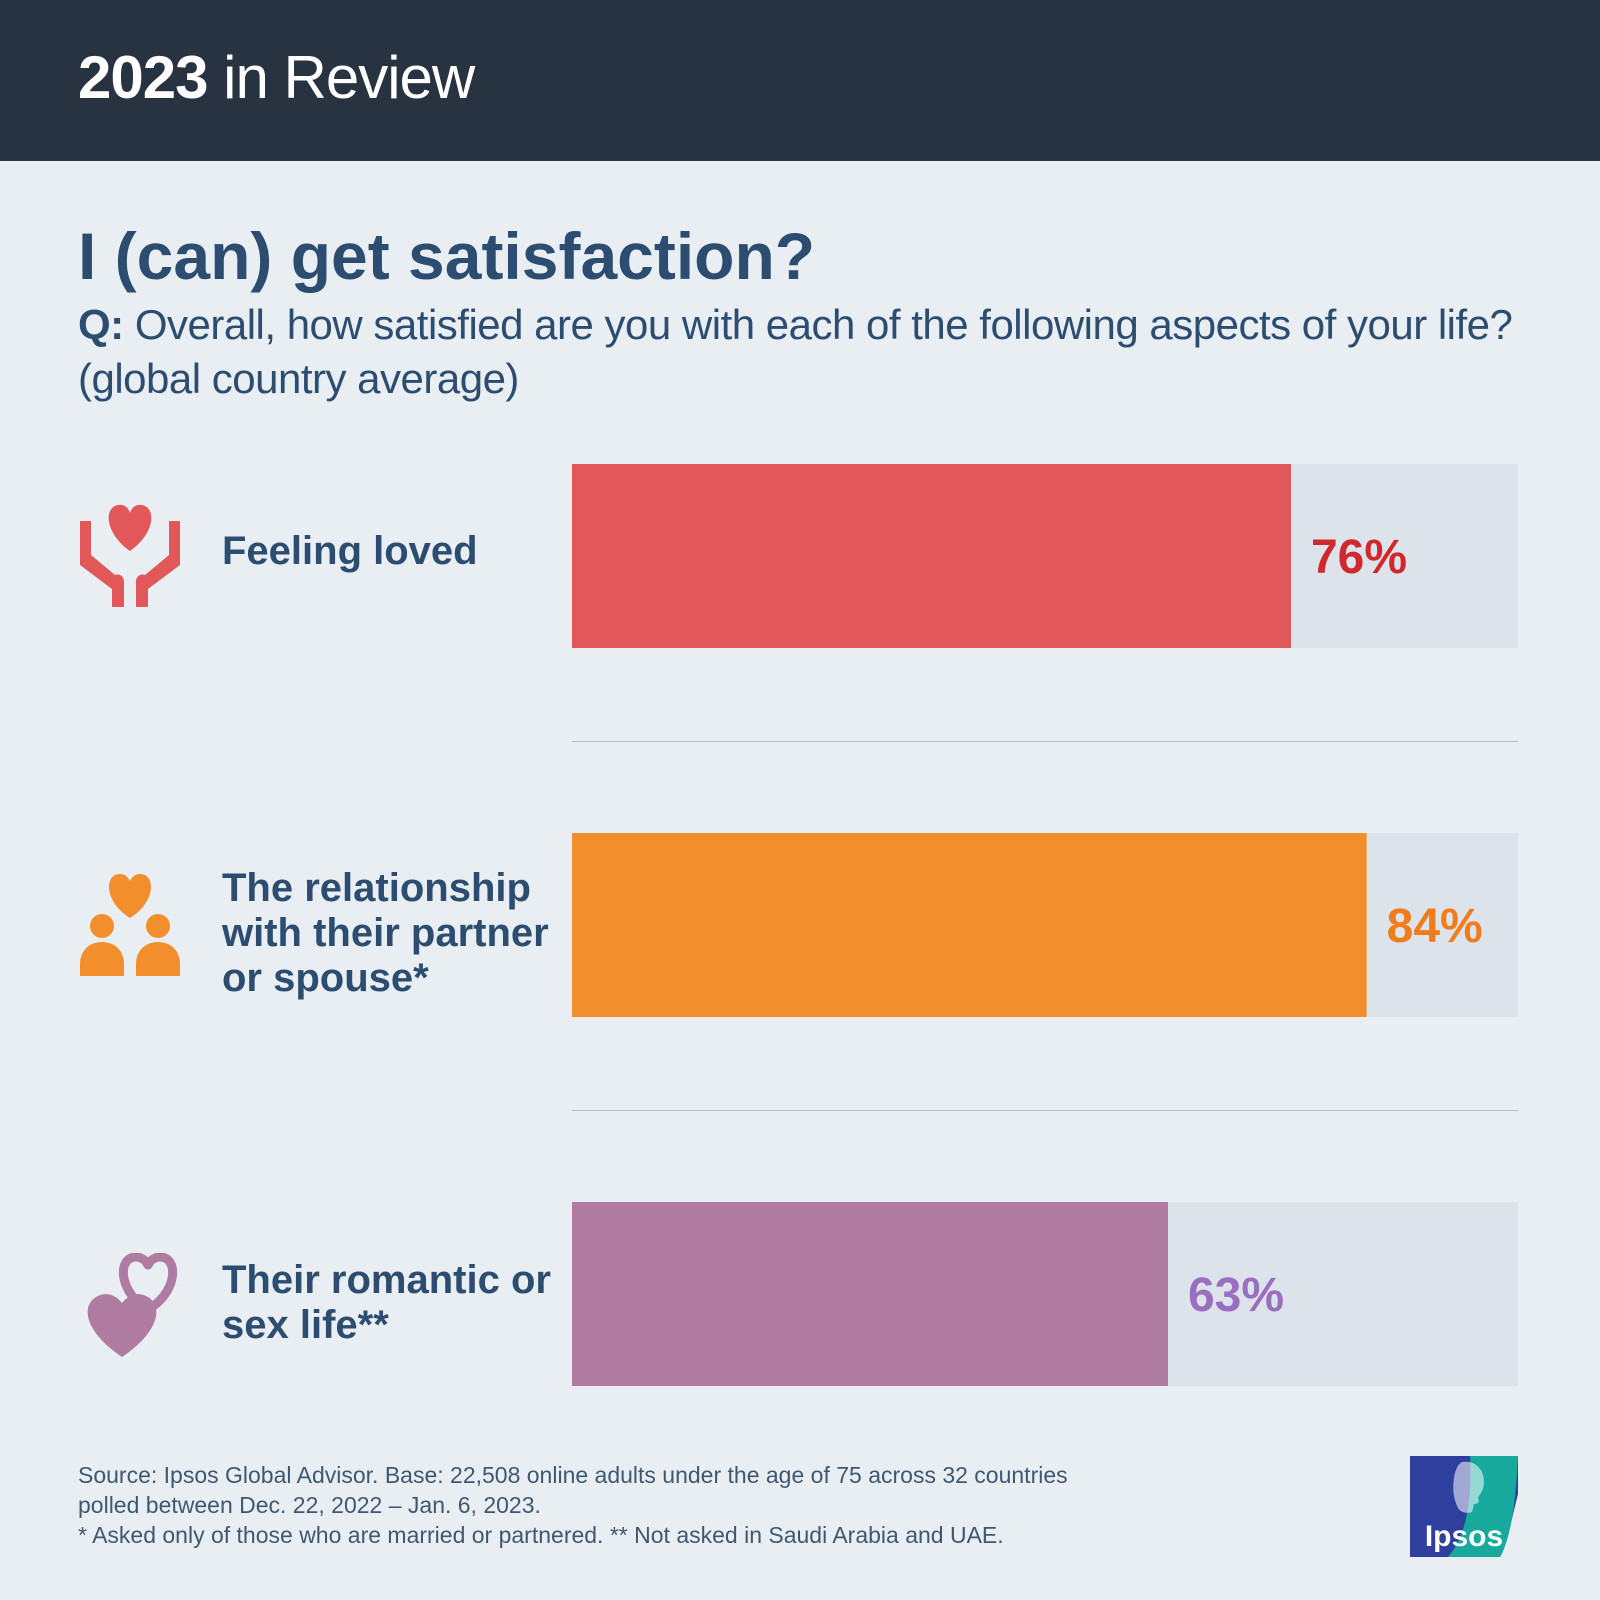  I want to click on two-hearts-icon, so click(132, 1305).